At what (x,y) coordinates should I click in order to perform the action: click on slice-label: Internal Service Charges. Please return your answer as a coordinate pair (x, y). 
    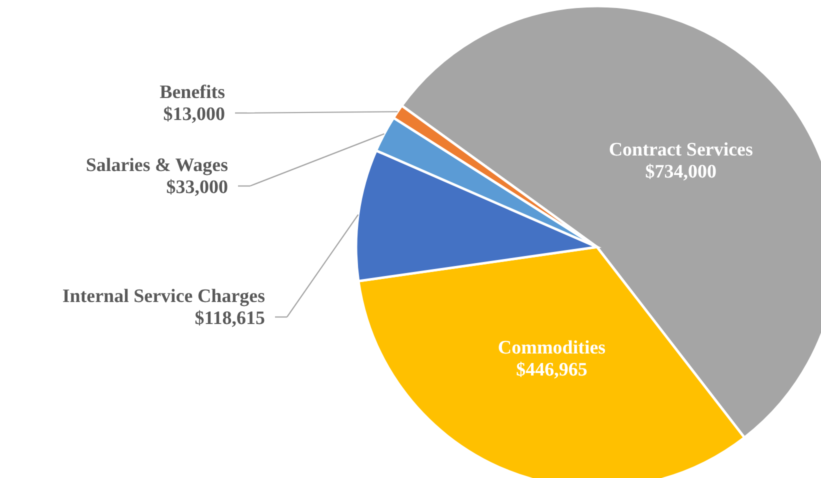
    Looking at the image, I should click on (163, 296).